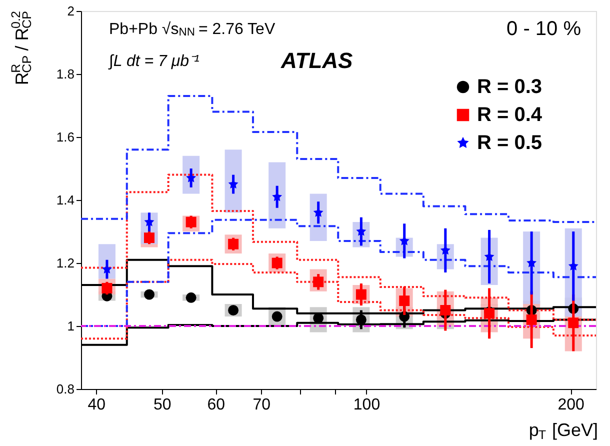 The image size is (610, 446). Describe the element at coordinates (509, 87) in the screenshot. I see `legend-label: R = 0.3` at that location.